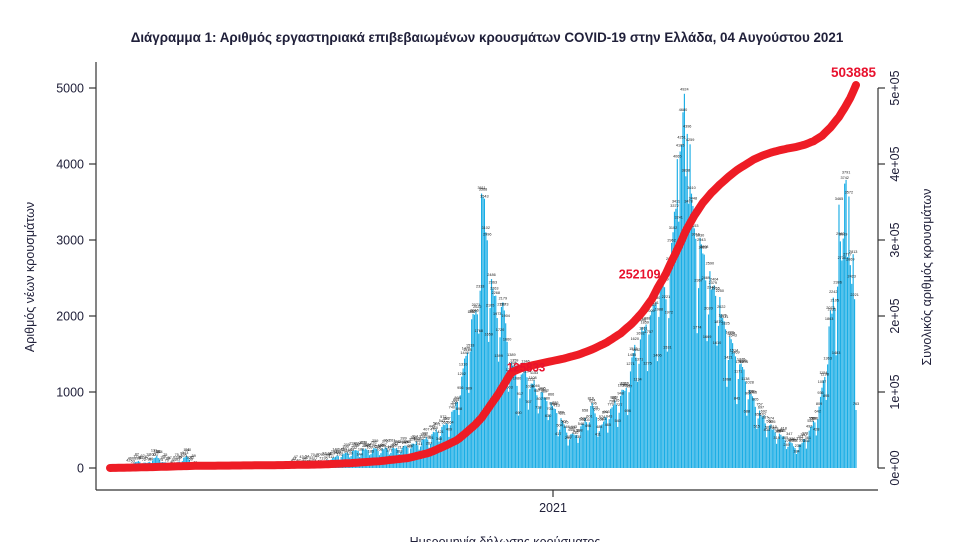 The image size is (953, 542). I want to click on bar-value-label: 265, so click(396, 442).